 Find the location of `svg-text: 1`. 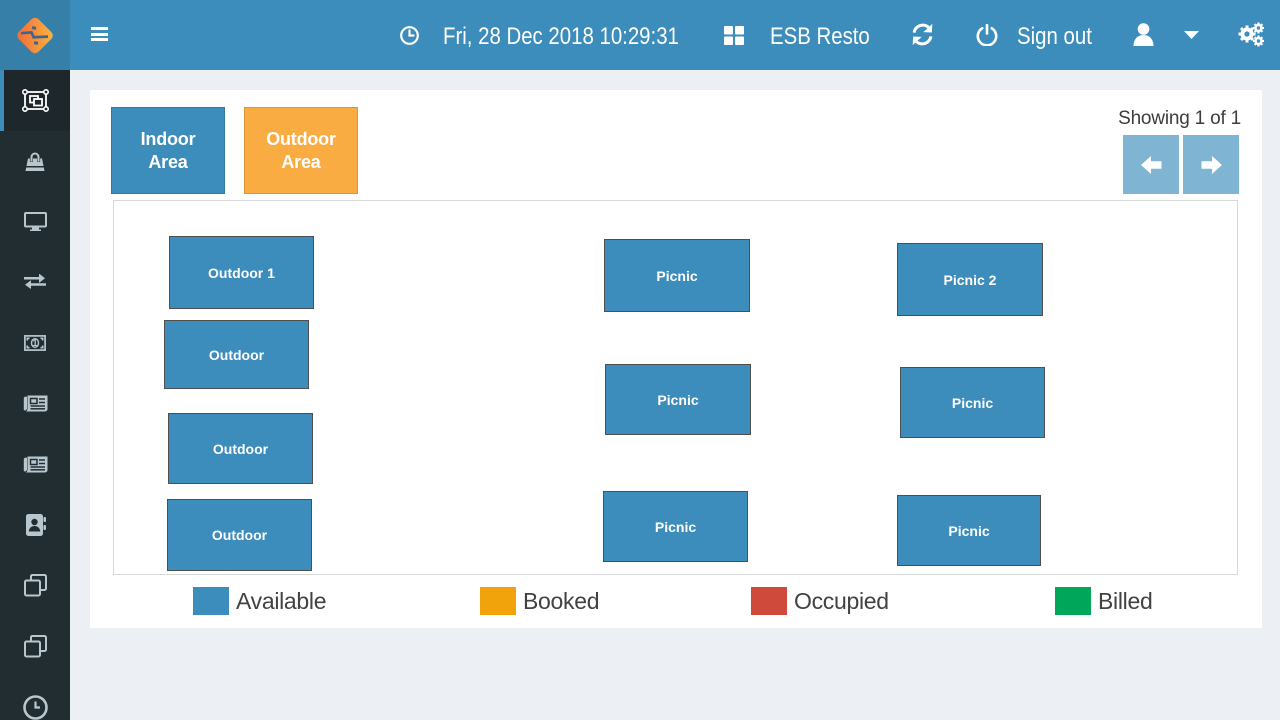

svg-text: 1 is located at coordinates (34, 343).